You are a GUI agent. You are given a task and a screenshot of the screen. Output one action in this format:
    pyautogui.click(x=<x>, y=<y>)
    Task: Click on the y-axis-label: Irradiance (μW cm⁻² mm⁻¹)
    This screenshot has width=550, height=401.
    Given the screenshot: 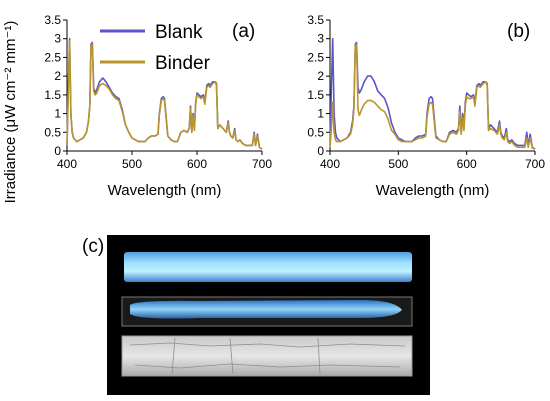 What is the action you would take?
    pyautogui.click(x=10, y=112)
    